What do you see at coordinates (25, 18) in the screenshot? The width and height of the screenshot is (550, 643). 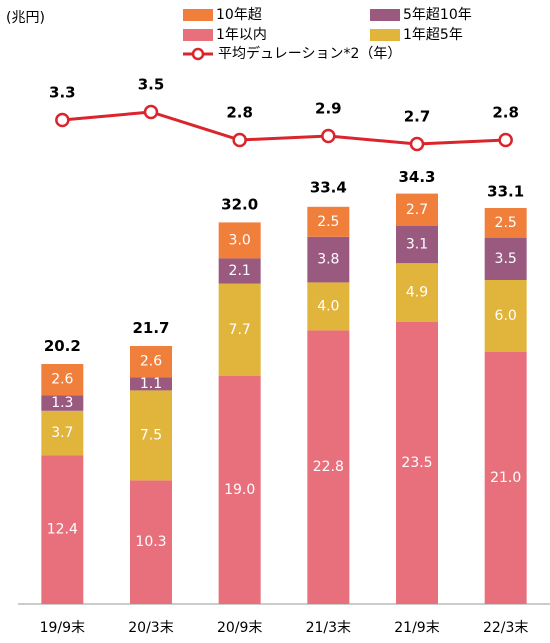 I see `y-axis-label: (兆円)` at bounding box center [25, 18].